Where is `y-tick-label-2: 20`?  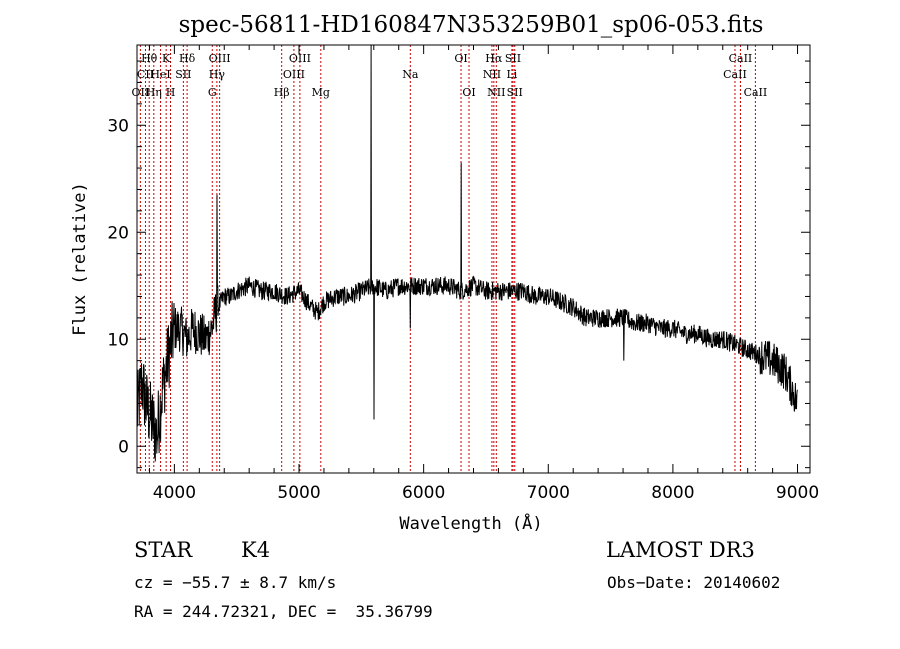
y-tick-label-2: 20 is located at coordinates (118, 233).